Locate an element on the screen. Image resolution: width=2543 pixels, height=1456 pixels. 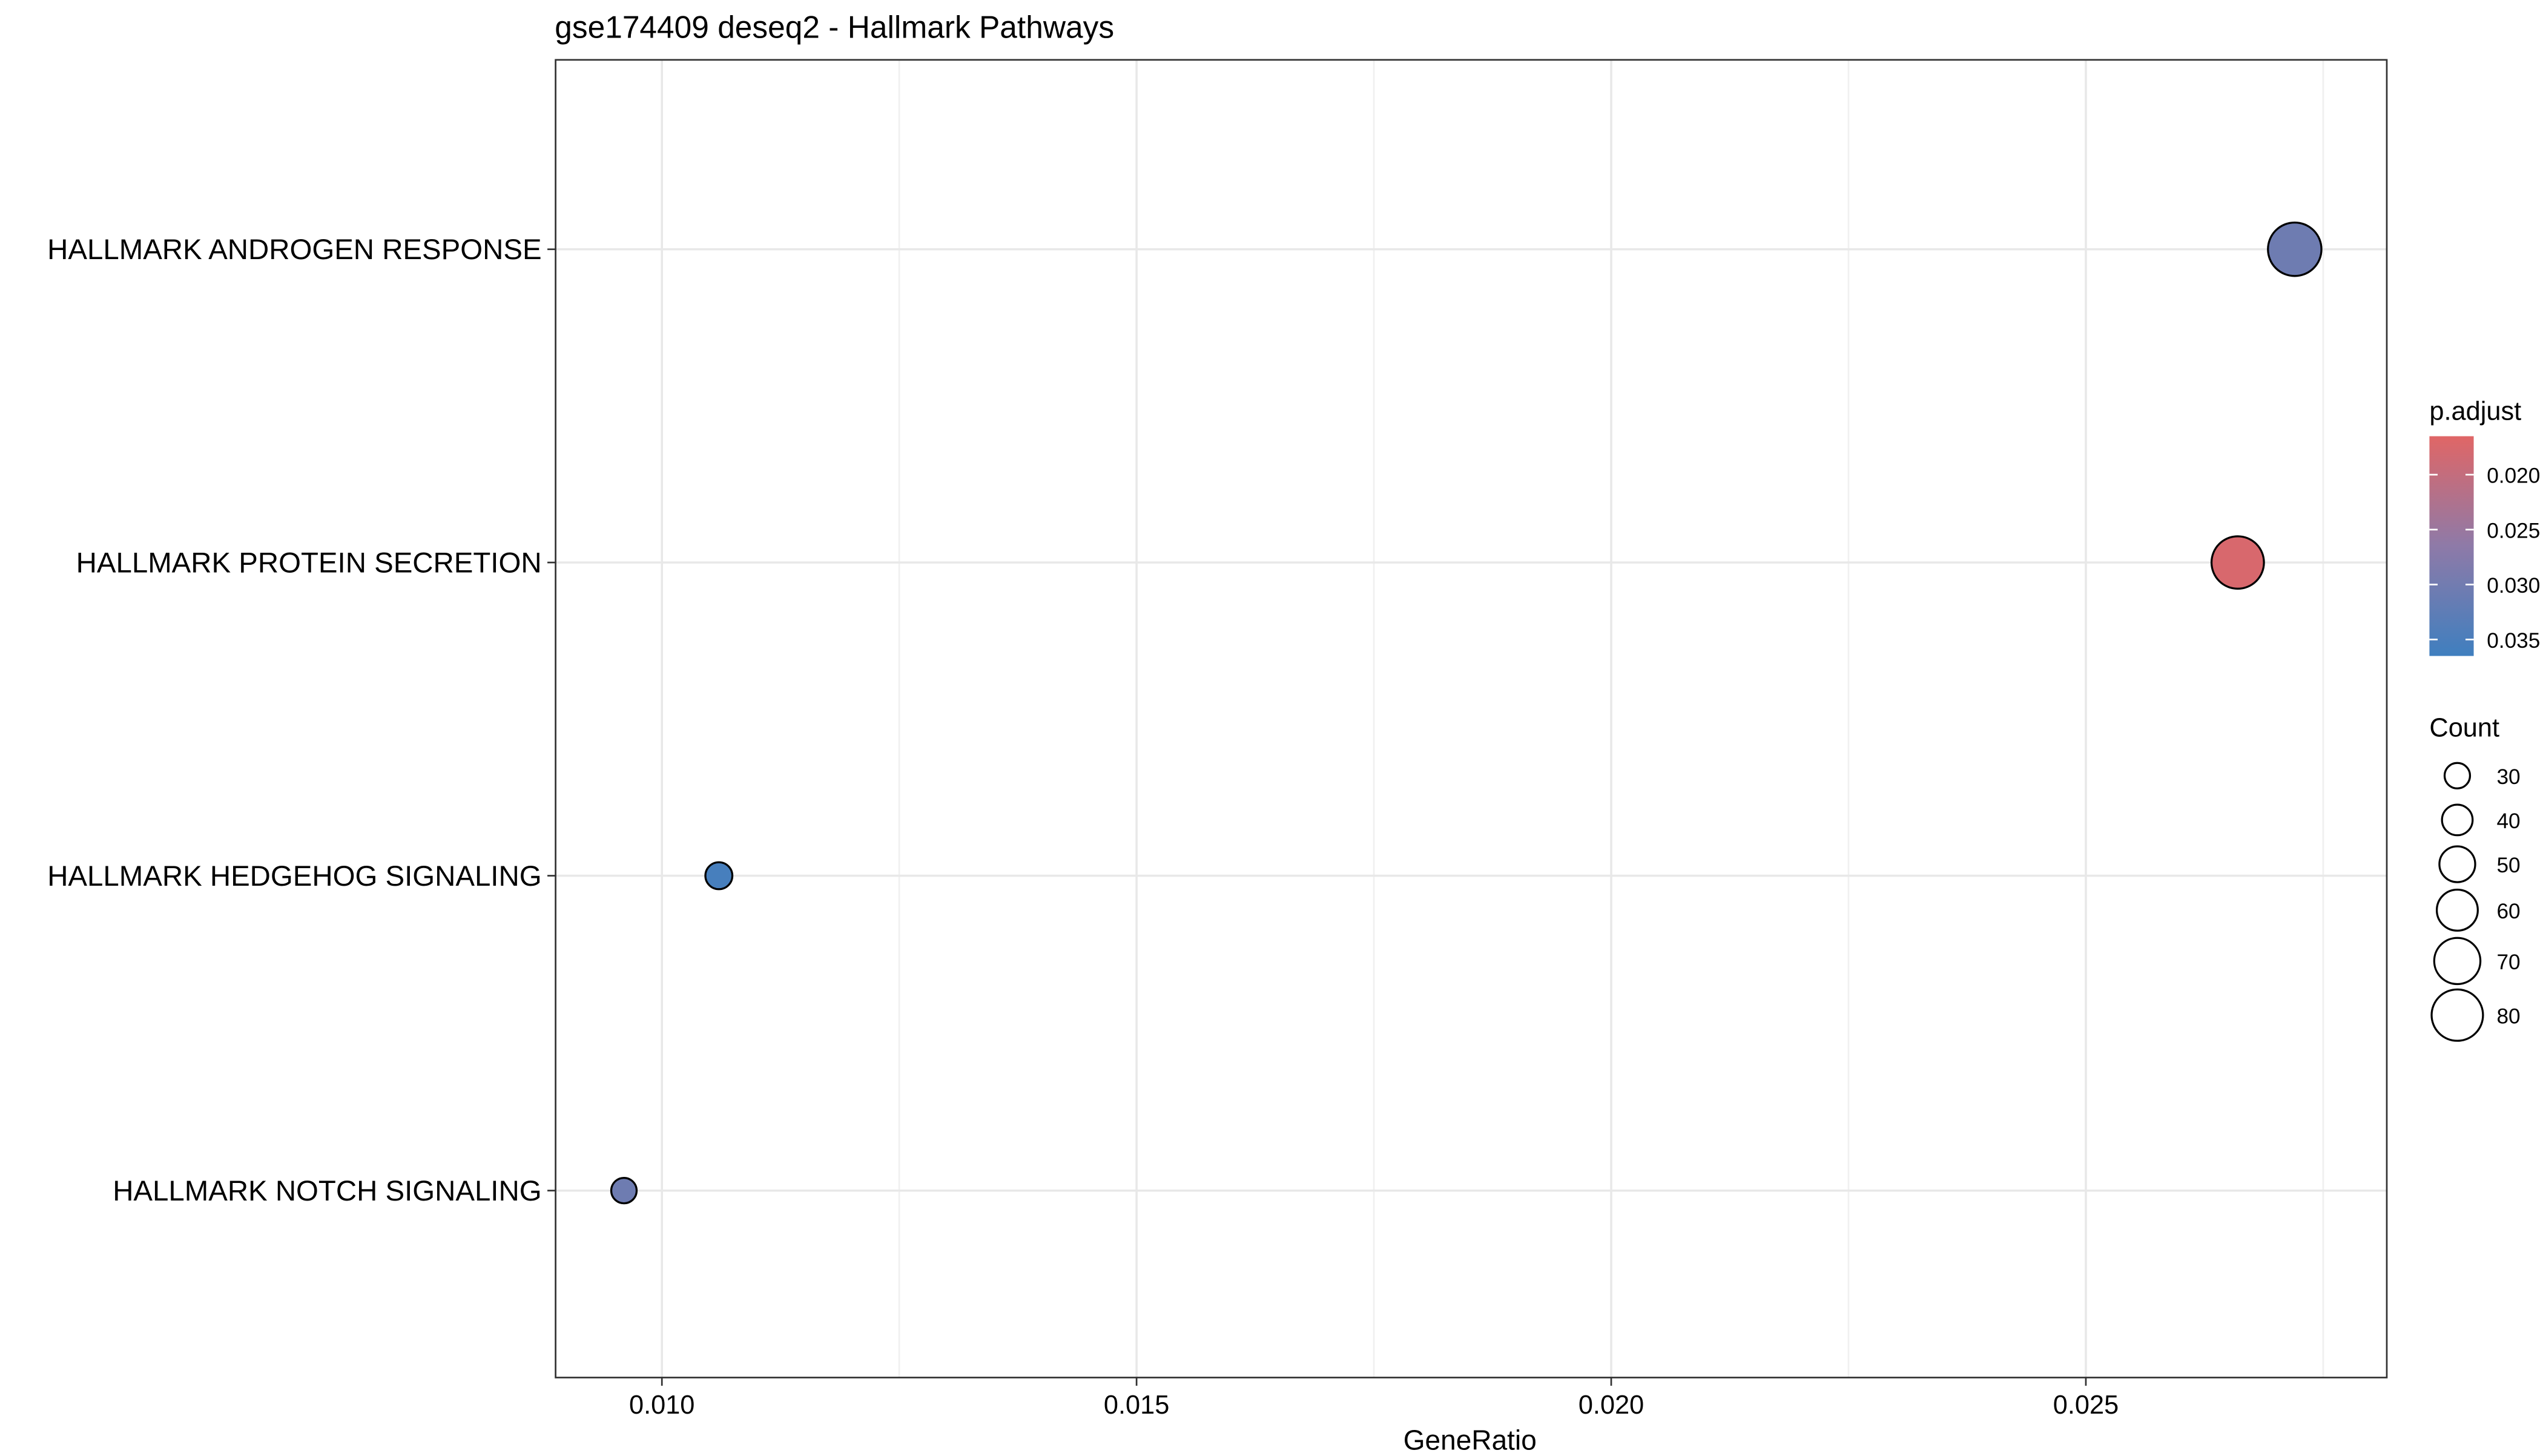
color-legend-label: 0.035 is located at coordinates (2513, 641).